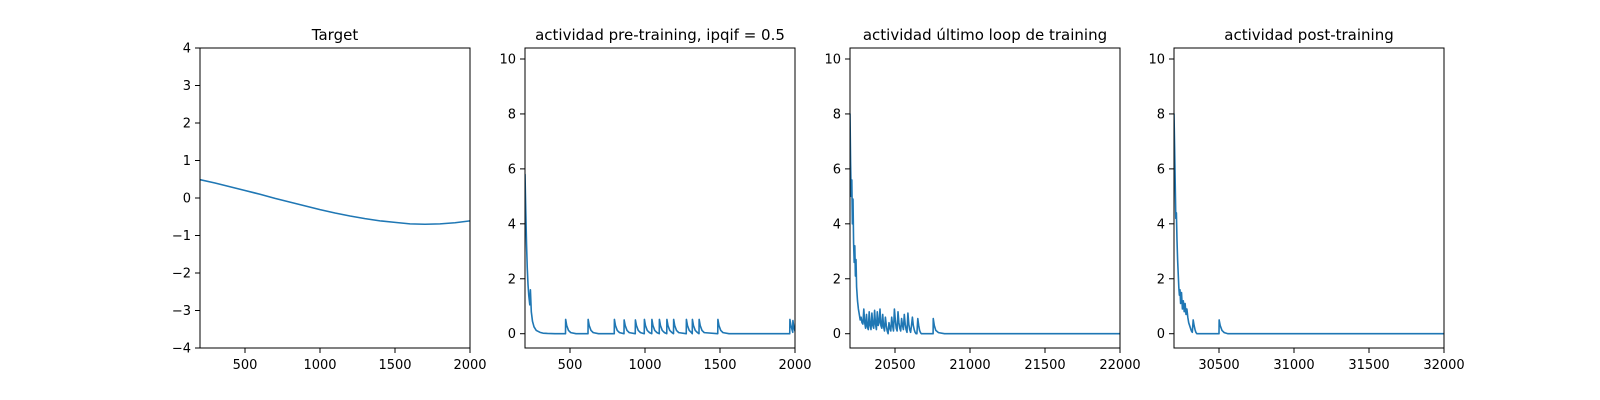 The width and height of the screenshot is (1600, 400). I want to click on subplot-title: actividad post-training, so click(1308, 35).